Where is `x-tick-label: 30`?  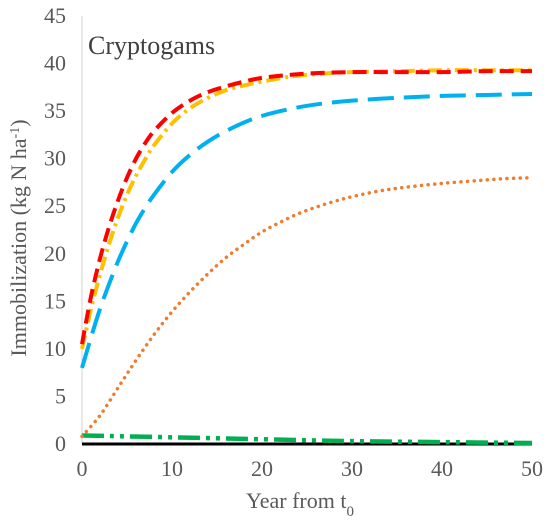
x-tick-label: 30 is located at coordinates (352, 468).